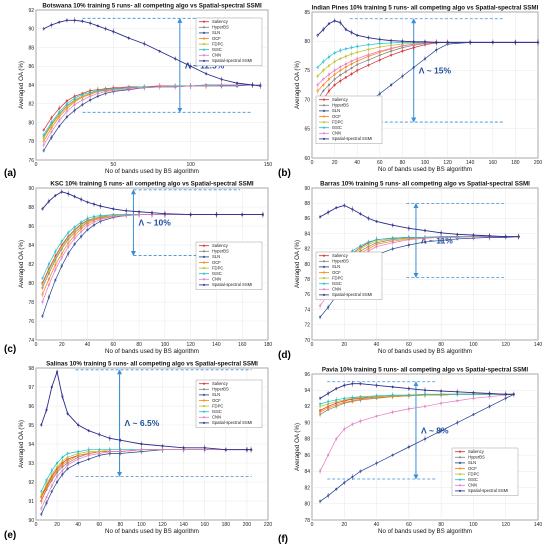  Describe the element at coordinates (435, 70) in the screenshot. I see `gap-annotation: Λ ~ 15%` at that location.